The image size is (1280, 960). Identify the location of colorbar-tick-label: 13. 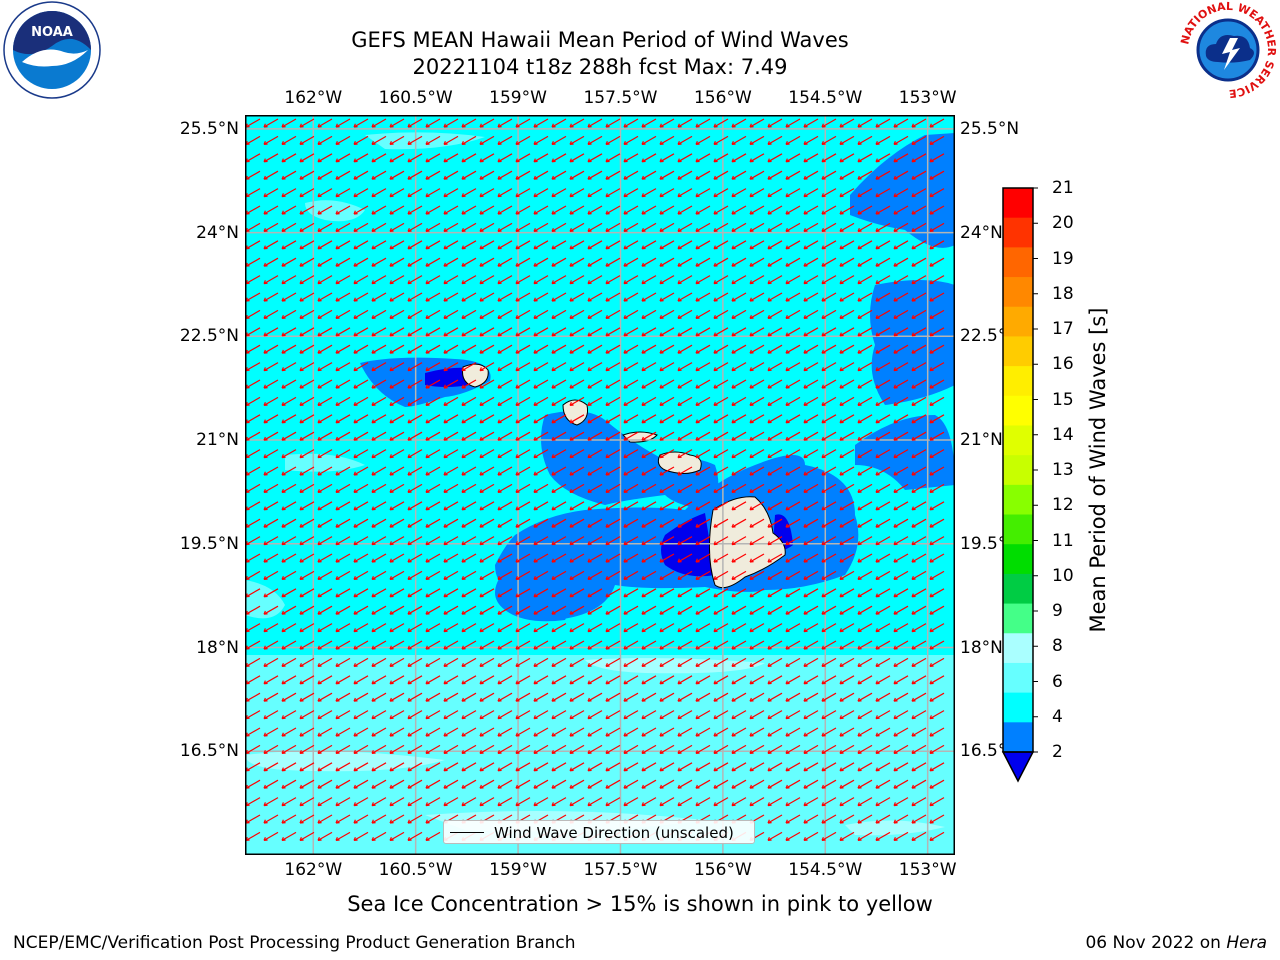
(1063, 470).